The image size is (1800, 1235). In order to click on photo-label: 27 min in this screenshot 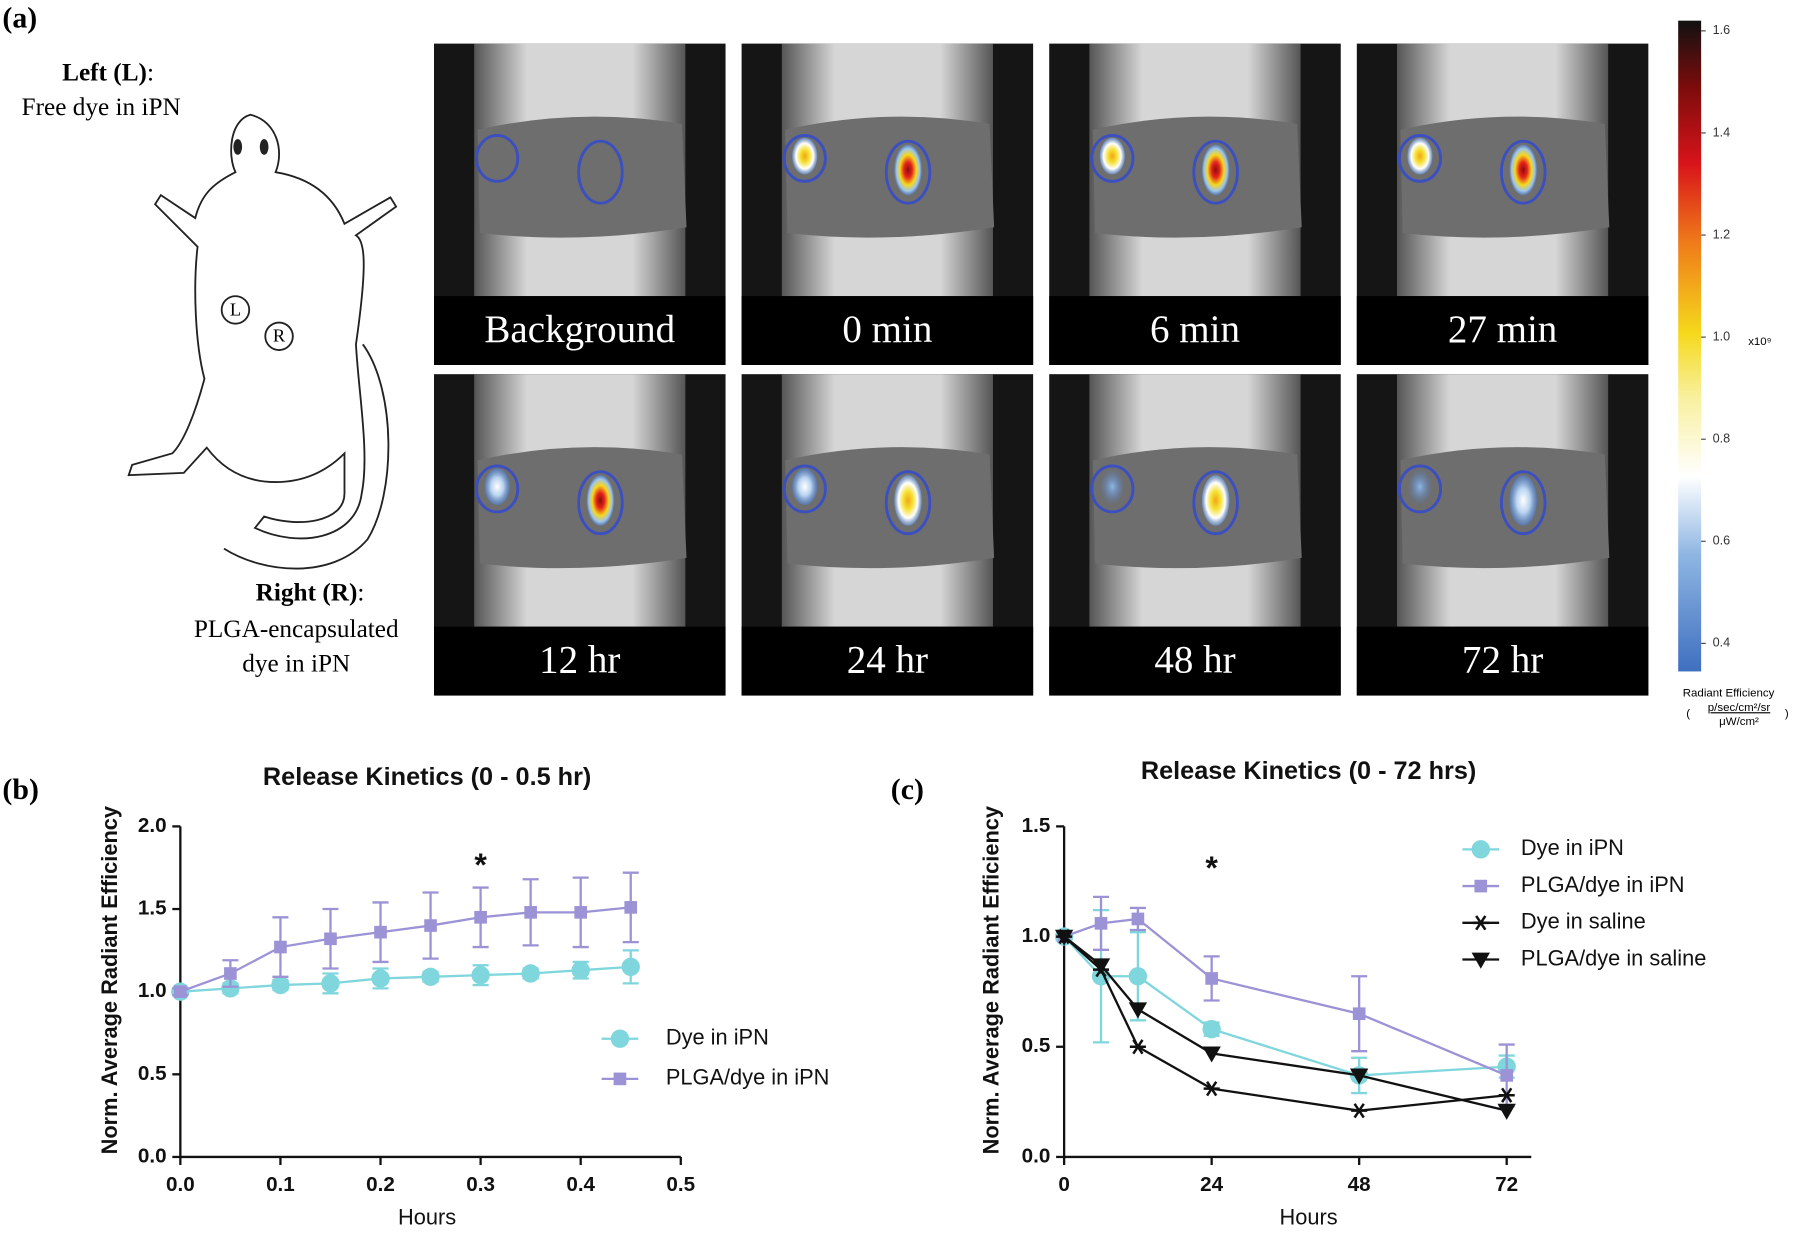, I will do `click(1502, 329)`.